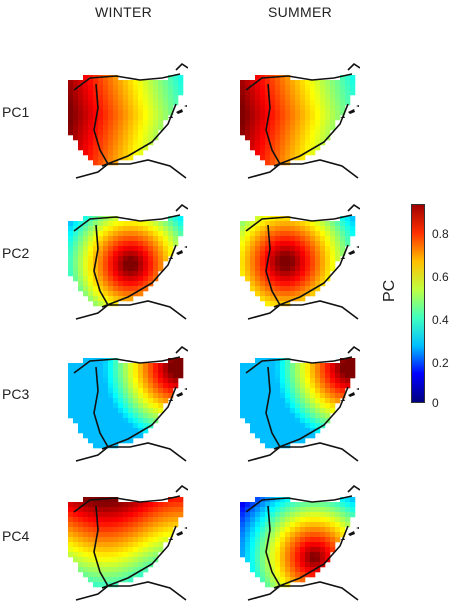 The height and width of the screenshot is (604, 454). Describe the element at coordinates (300, 12) in the screenshot. I see `column-title-summer: SUMMER` at that location.